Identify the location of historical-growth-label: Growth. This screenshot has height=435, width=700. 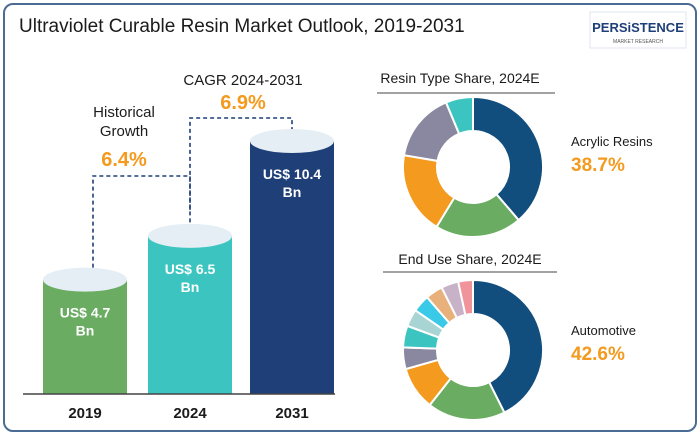
(124, 131).